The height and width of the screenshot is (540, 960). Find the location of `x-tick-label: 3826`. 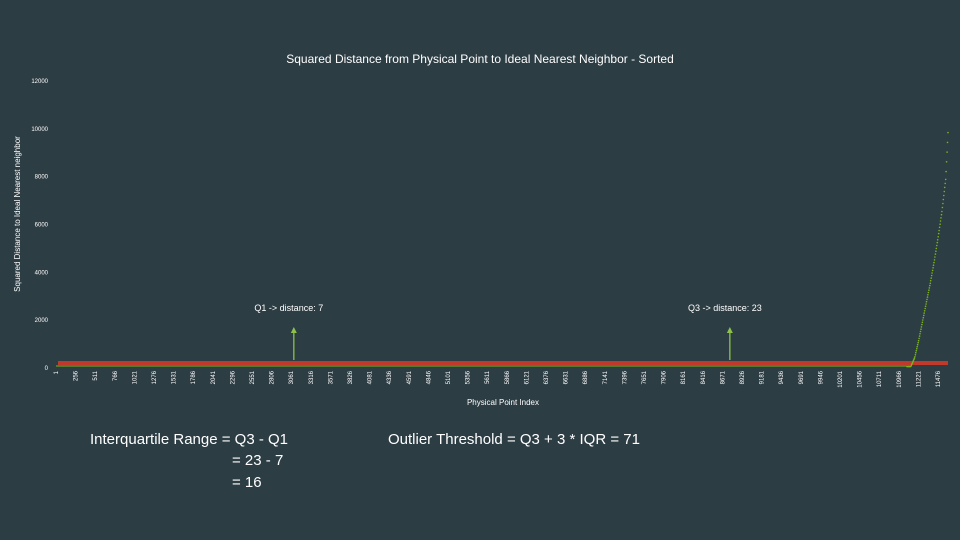

x-tick-label: 3826 is located at coordinates (351, 377).